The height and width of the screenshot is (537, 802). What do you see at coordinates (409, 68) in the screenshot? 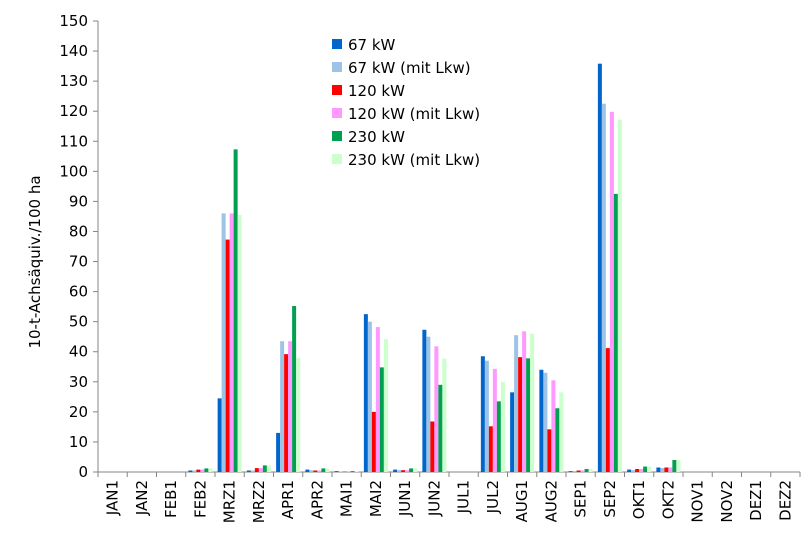
I see `legend-label: 67 kW (mit Lkw)` at bounding box center [409, 68].